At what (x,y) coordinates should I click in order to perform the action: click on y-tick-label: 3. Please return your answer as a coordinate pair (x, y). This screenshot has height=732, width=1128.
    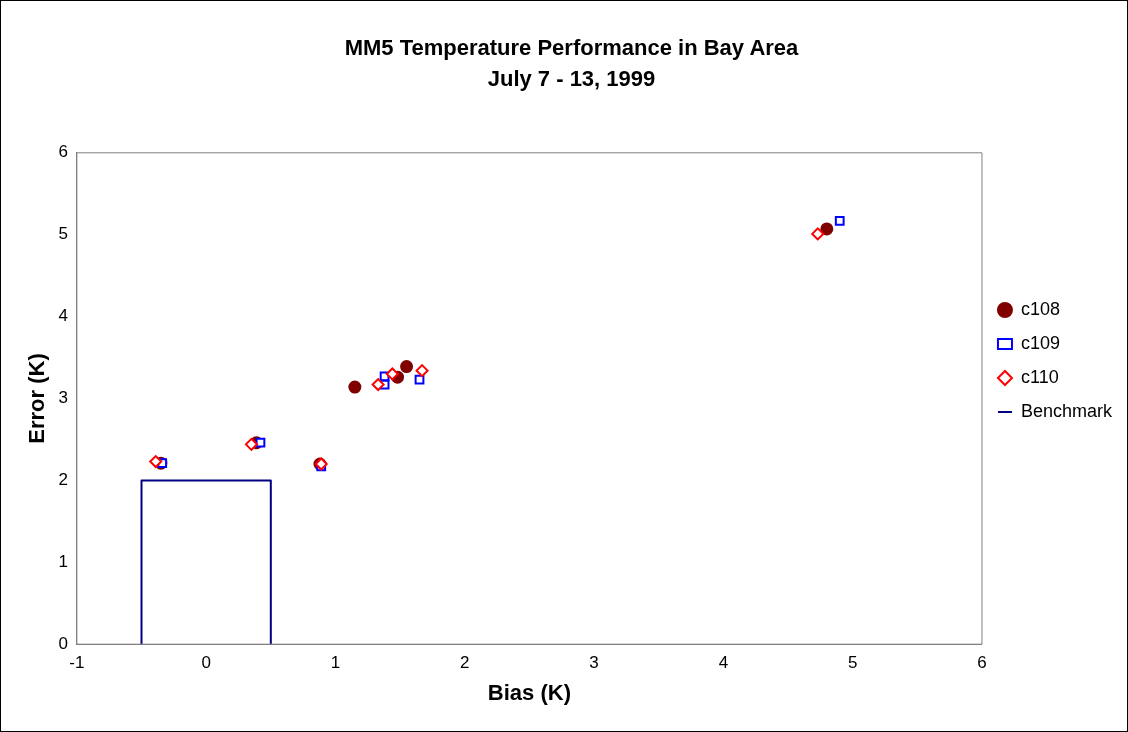
    Looking at the image, I should click on (63, 398).